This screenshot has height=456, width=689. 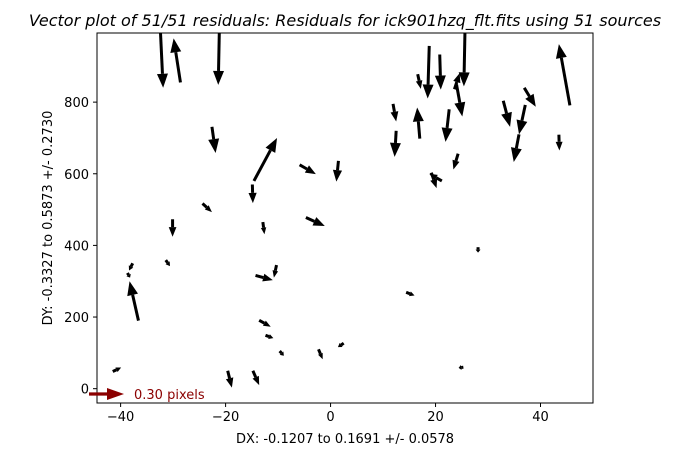 What do you see at coordinates (76, 318) in the screenshot?
I see `y-tick-label: 200` at bounding box center [76, 318].